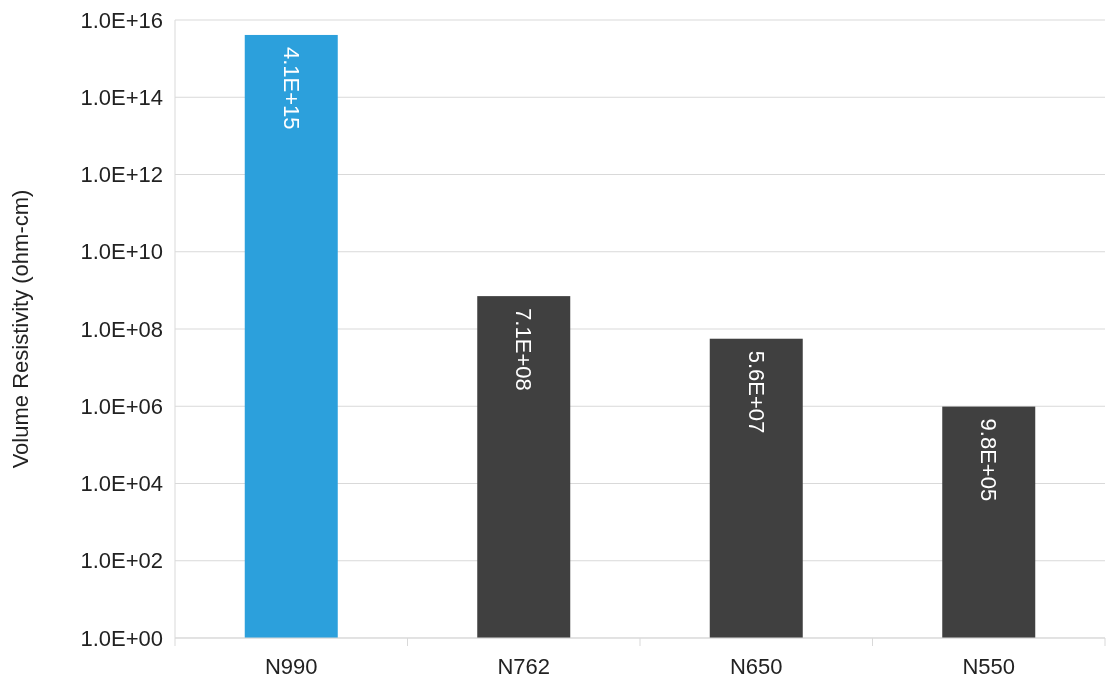  Describe the element at coordinates (121, 329) in the screenshot. I see `y-tick-label: 1.0E+08` at that location.